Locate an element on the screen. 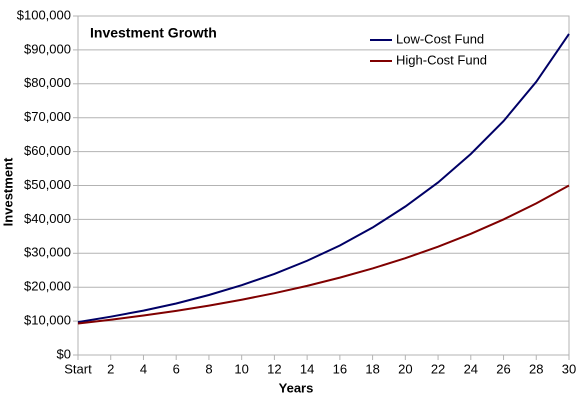 The width and height of the screenshot is (577, 400). chart-title: Investment Growth is located at coordinates (153, 33).